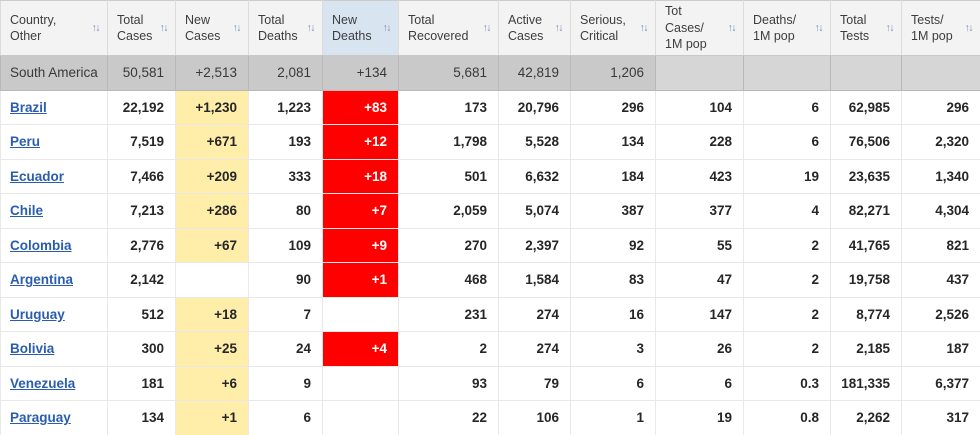 Image resolution: width=980 pixels, height=435 pixels. I want to click on column-header-total_recovered: Total Recovered ↑↓, so click(448, 28).